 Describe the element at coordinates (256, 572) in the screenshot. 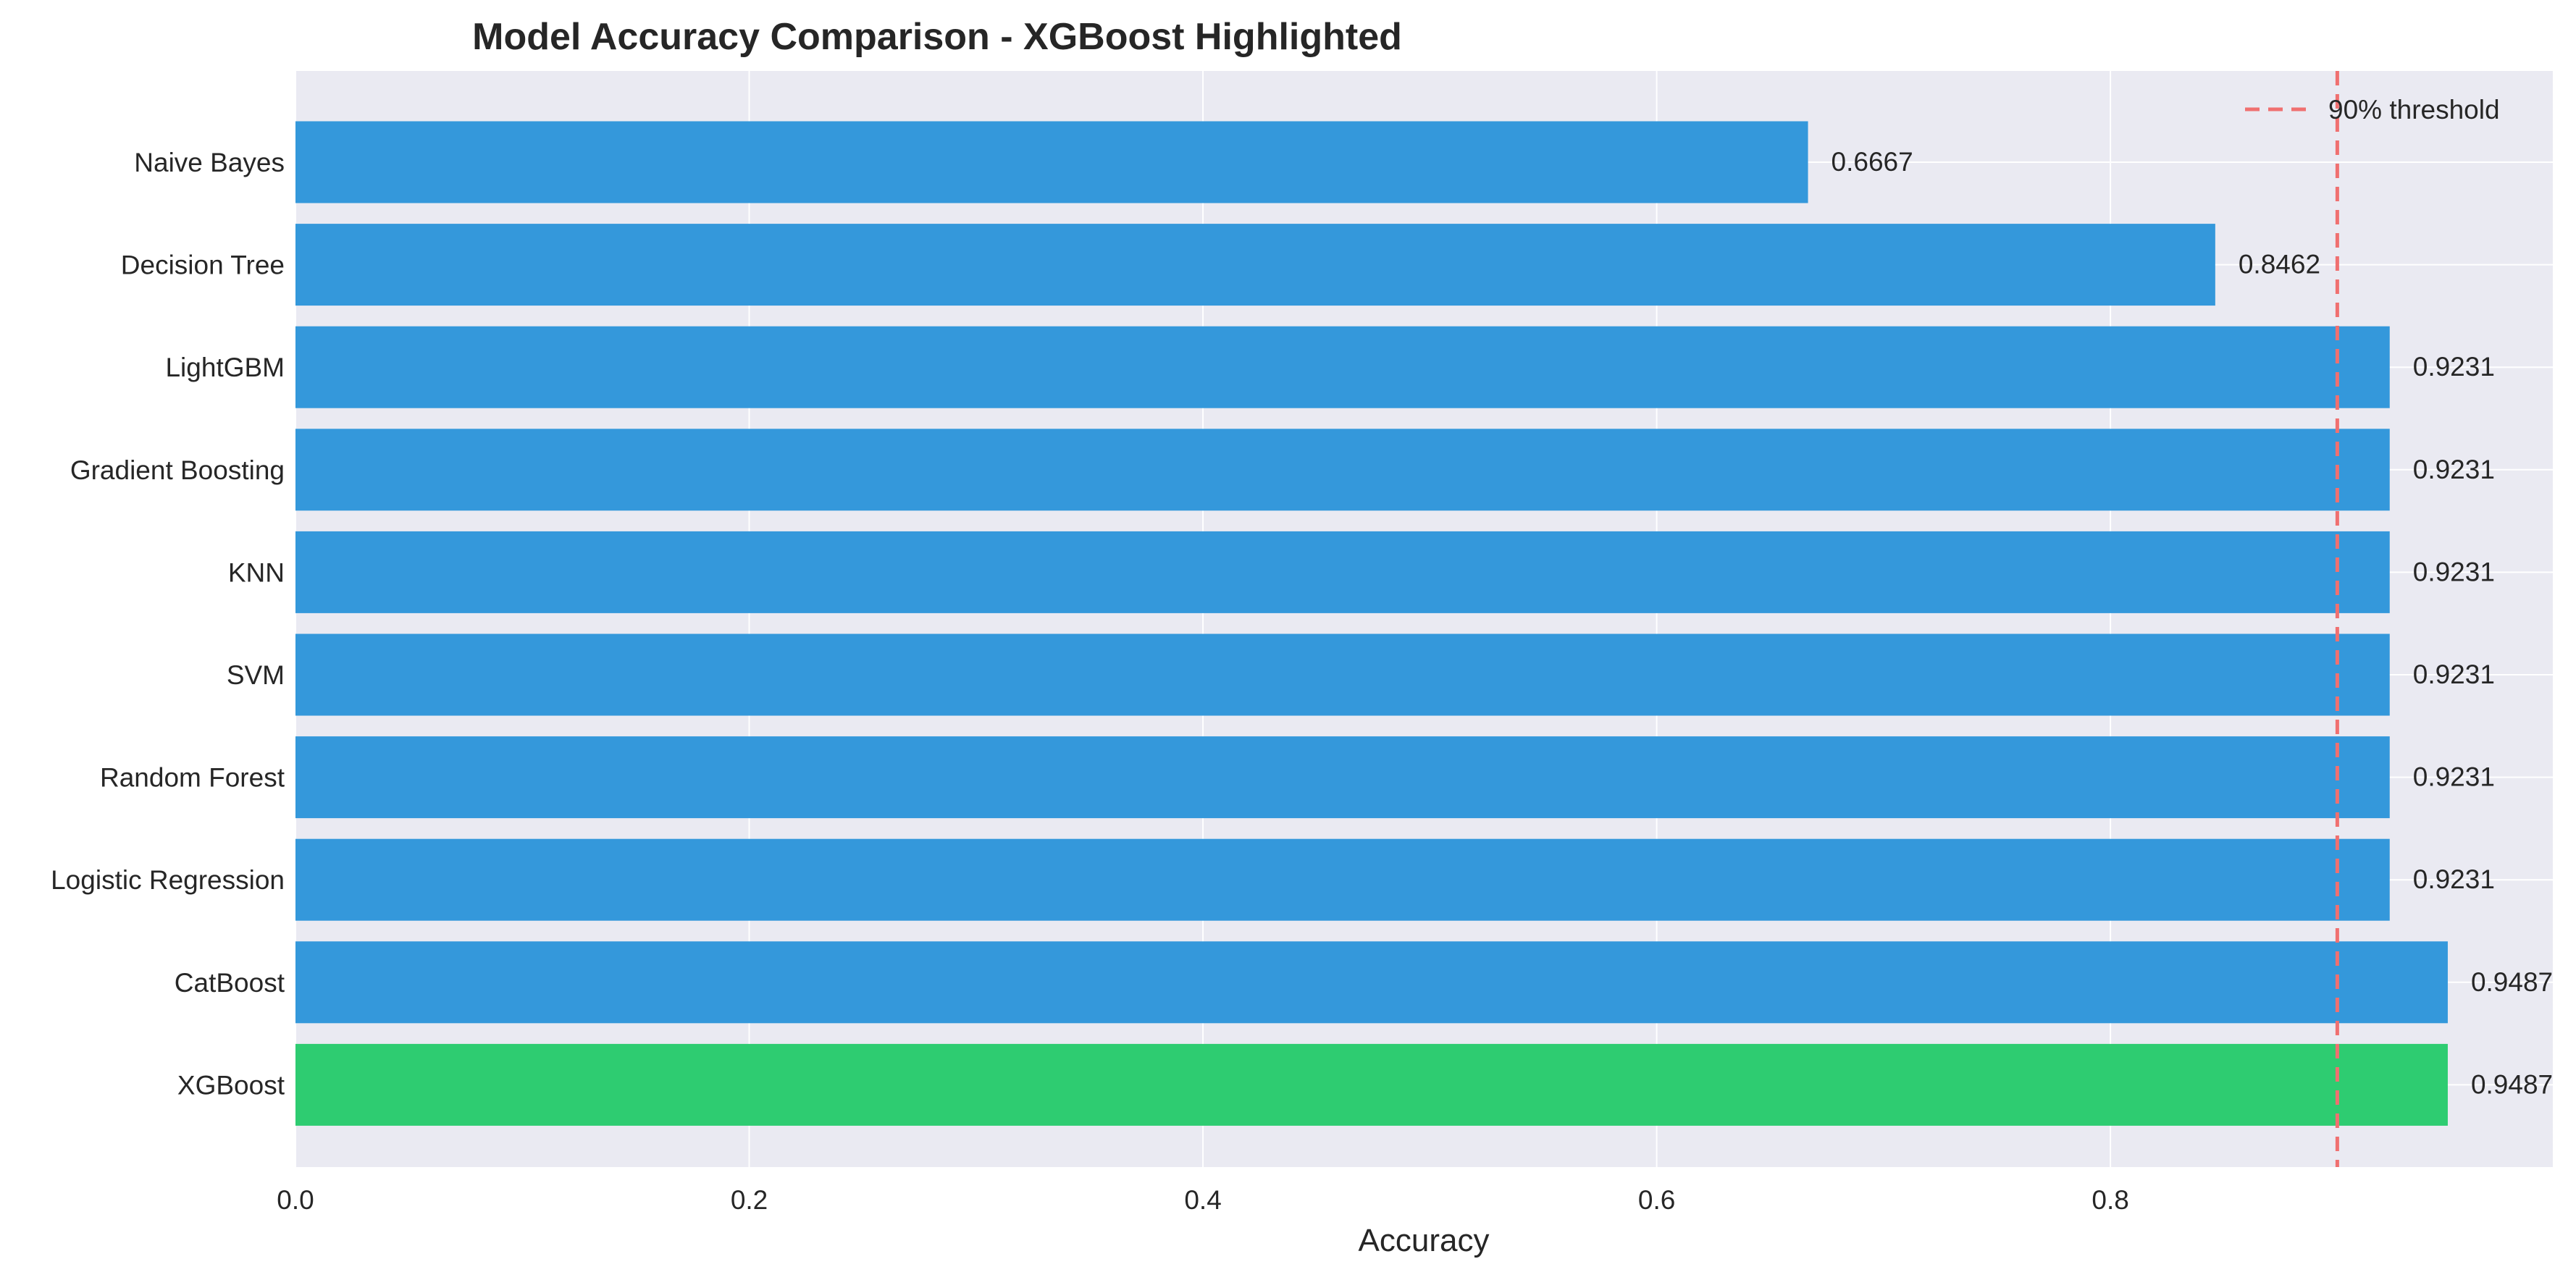

I see `y-tick-label-4: KNN` at that location.